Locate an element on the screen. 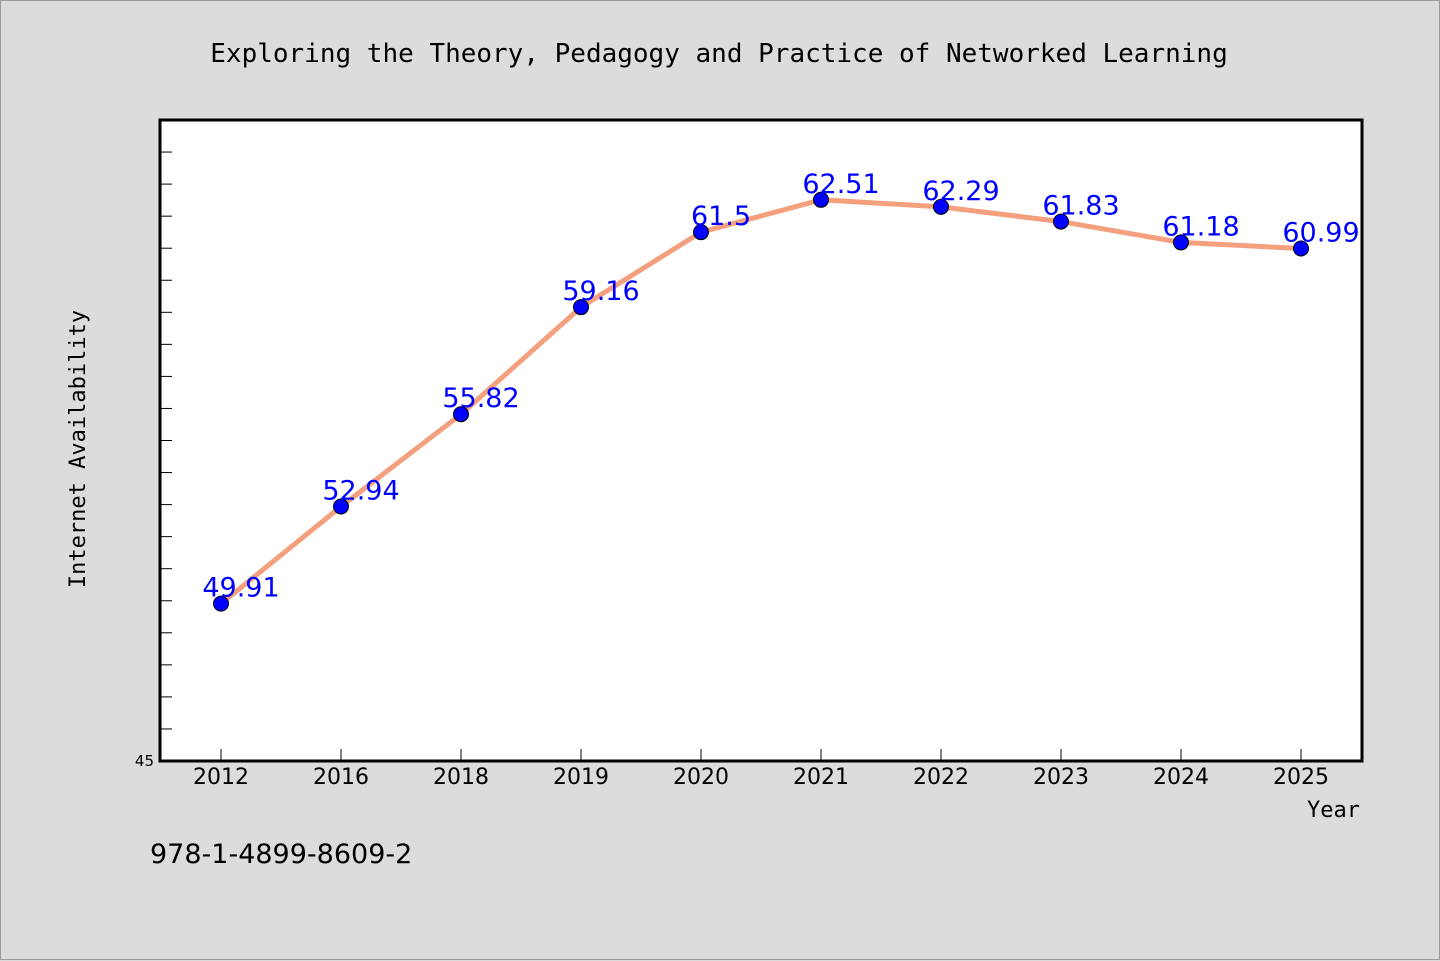 The image size is (1440, 961). x-tick-label: 2018 is located at coordinates (461, 777).